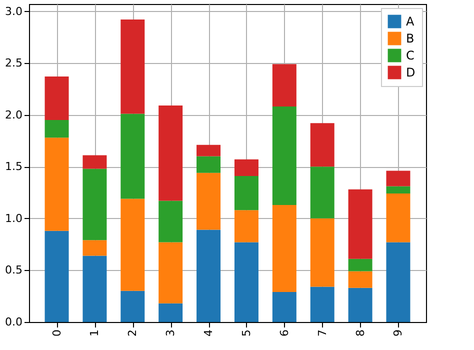 The height and width of the screenshot is (350, 474). Describe the element at coordinates (13, 115) in the screenshot. I see `y-tick-label: 2.0` at that location.